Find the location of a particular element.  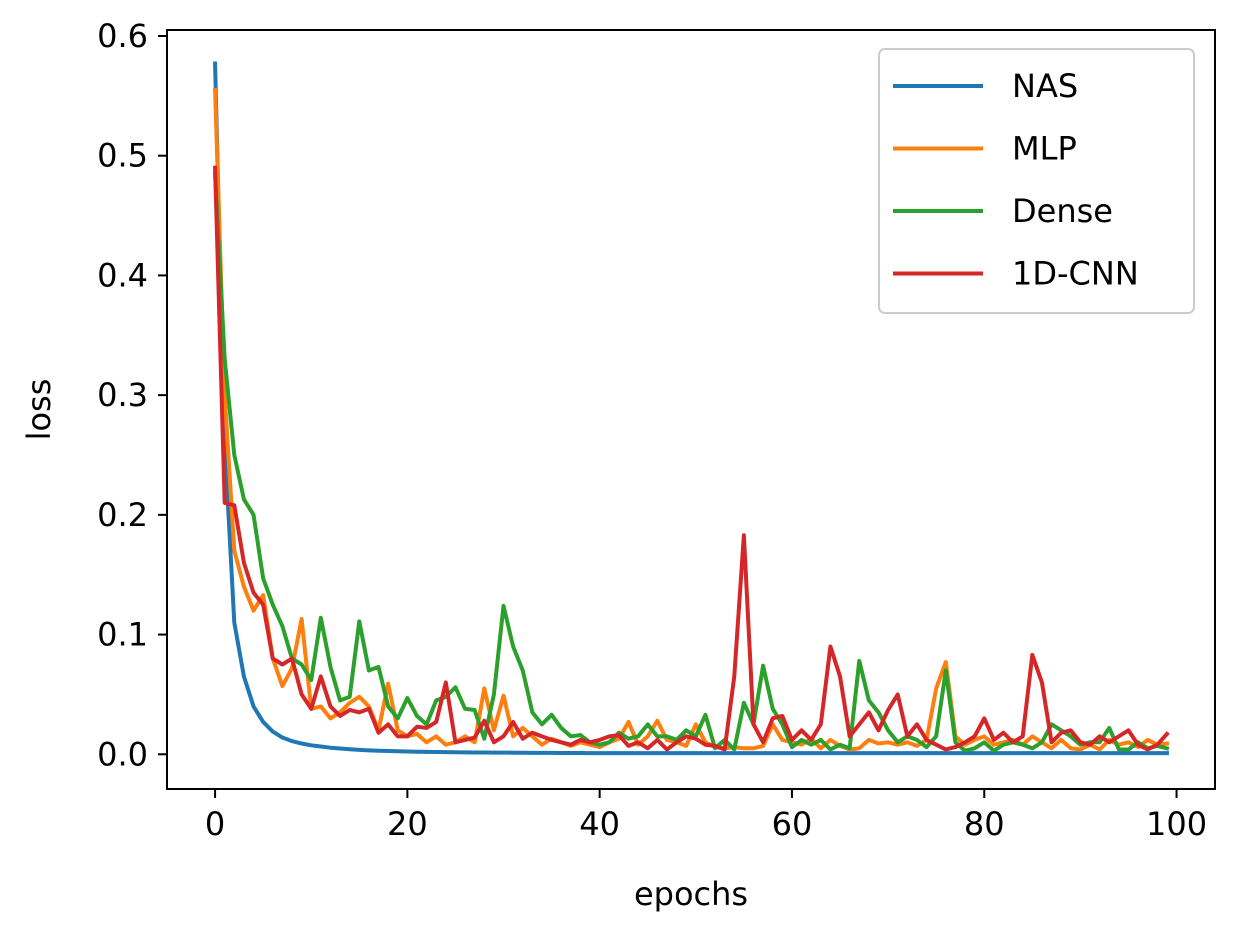

x-tick-label: 60 is located at coordinates (792, 824).